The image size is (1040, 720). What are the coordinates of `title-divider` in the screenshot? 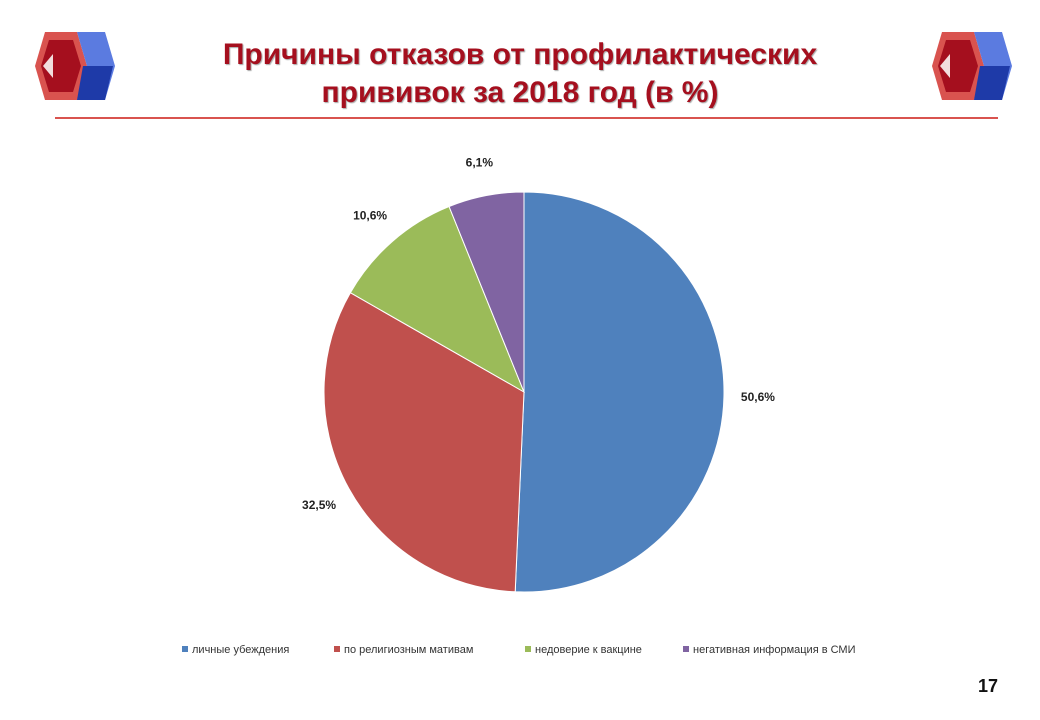 It's located at (526, 118).